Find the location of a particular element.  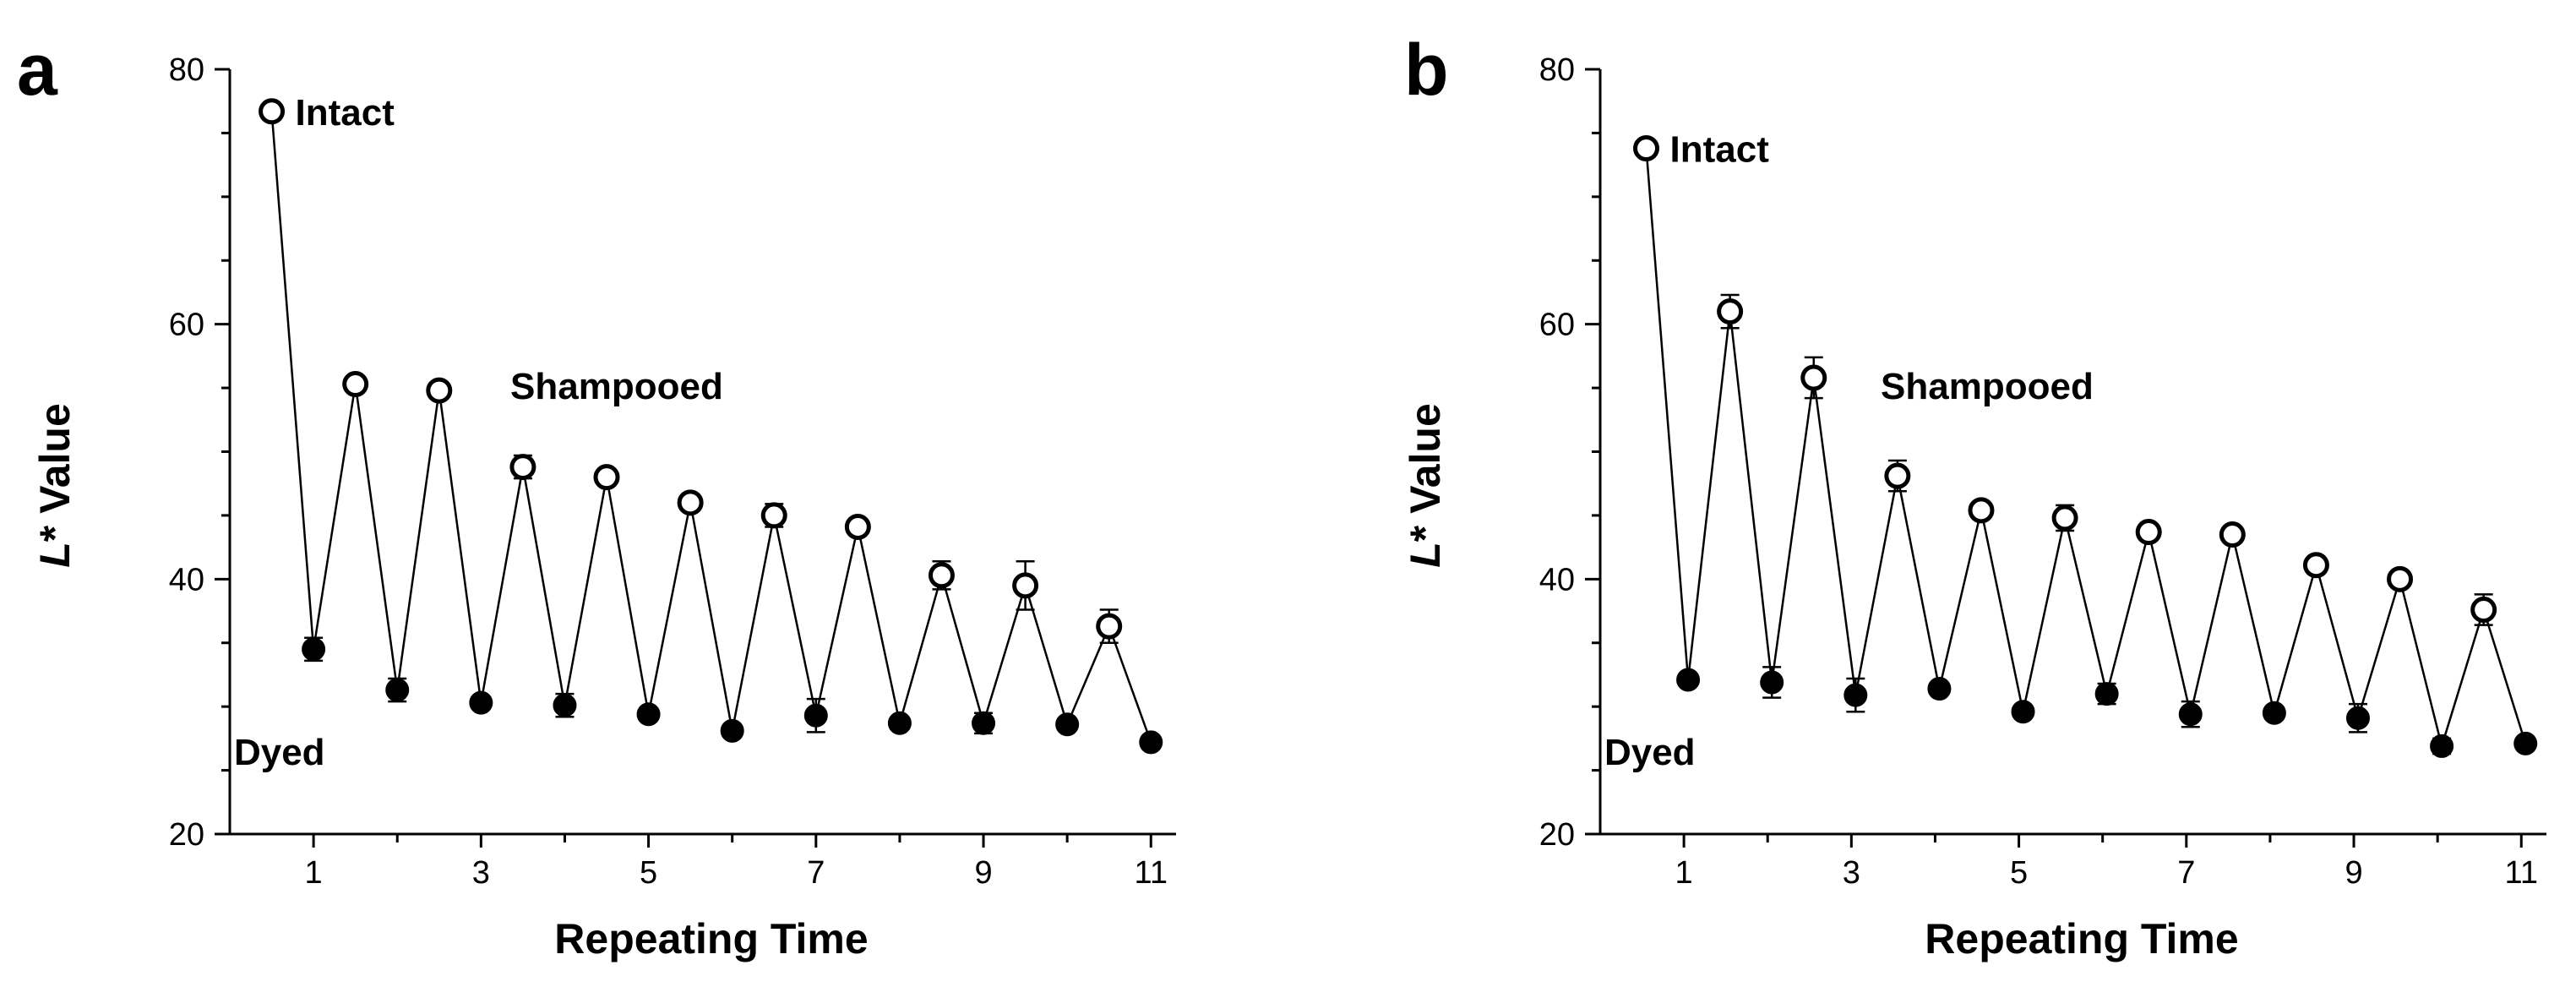

panel-letter: a is located at coordinates (37, 70).